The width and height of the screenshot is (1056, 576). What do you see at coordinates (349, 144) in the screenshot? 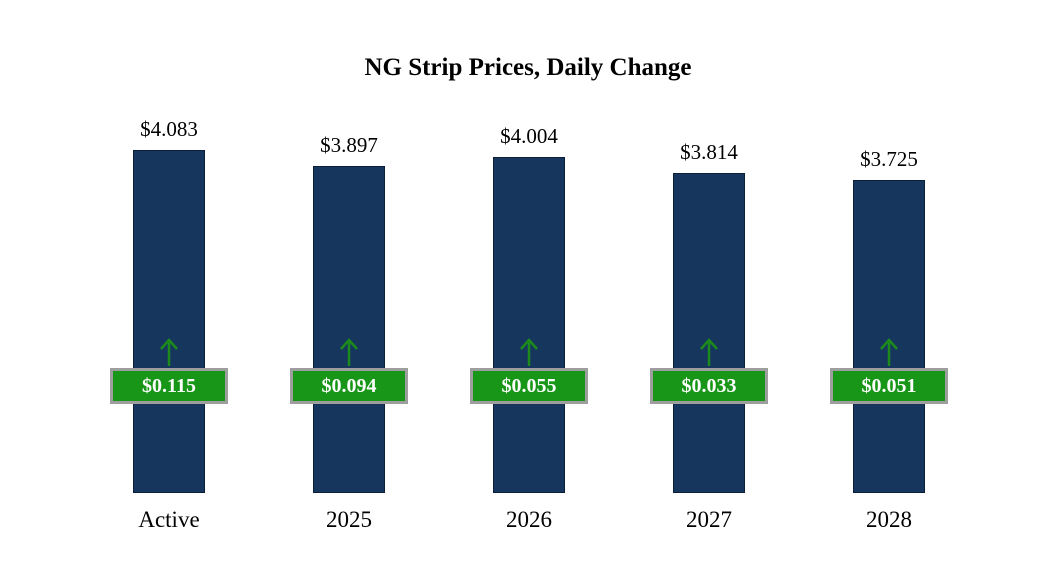
I see `bar-value-label: $3.897` at bounding box center [349, 144].